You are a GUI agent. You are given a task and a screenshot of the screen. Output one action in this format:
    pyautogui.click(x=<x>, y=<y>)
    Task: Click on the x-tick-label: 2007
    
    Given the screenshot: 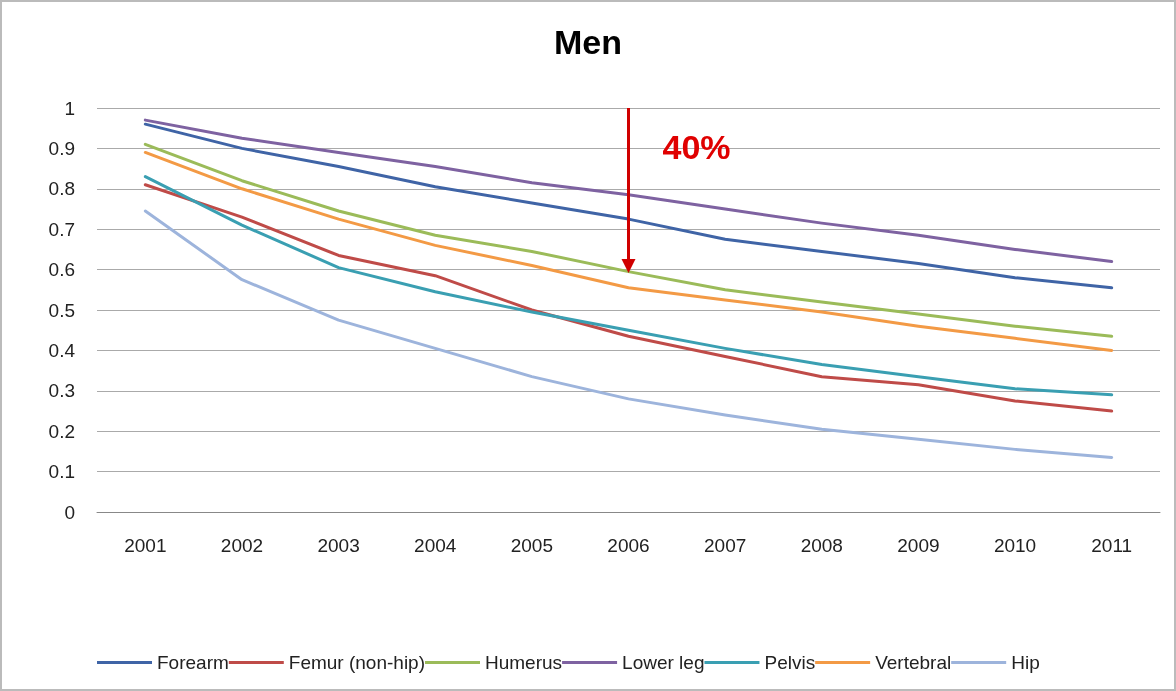 What is the action you would take?
    pyautogui.click(x=725, y=545)
    